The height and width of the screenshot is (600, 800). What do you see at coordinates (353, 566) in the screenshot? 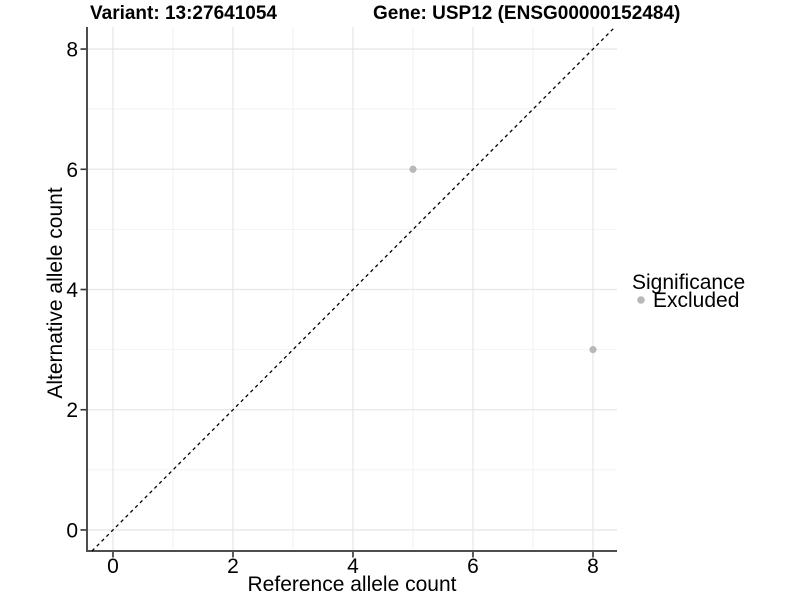
I see `x-tick-label-4: 4` at bounding box center [353, 566].